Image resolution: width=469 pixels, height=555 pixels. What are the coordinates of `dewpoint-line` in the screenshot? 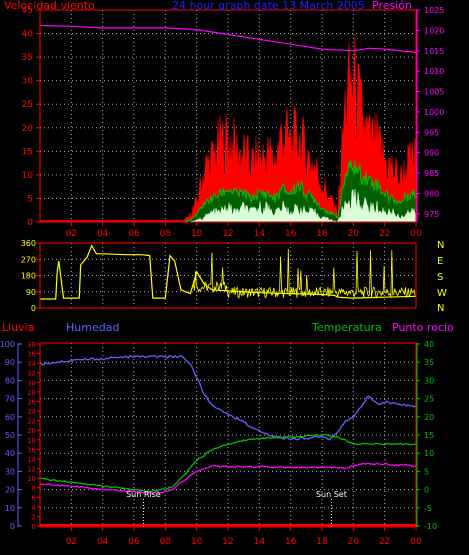 It's located at (228, 478).